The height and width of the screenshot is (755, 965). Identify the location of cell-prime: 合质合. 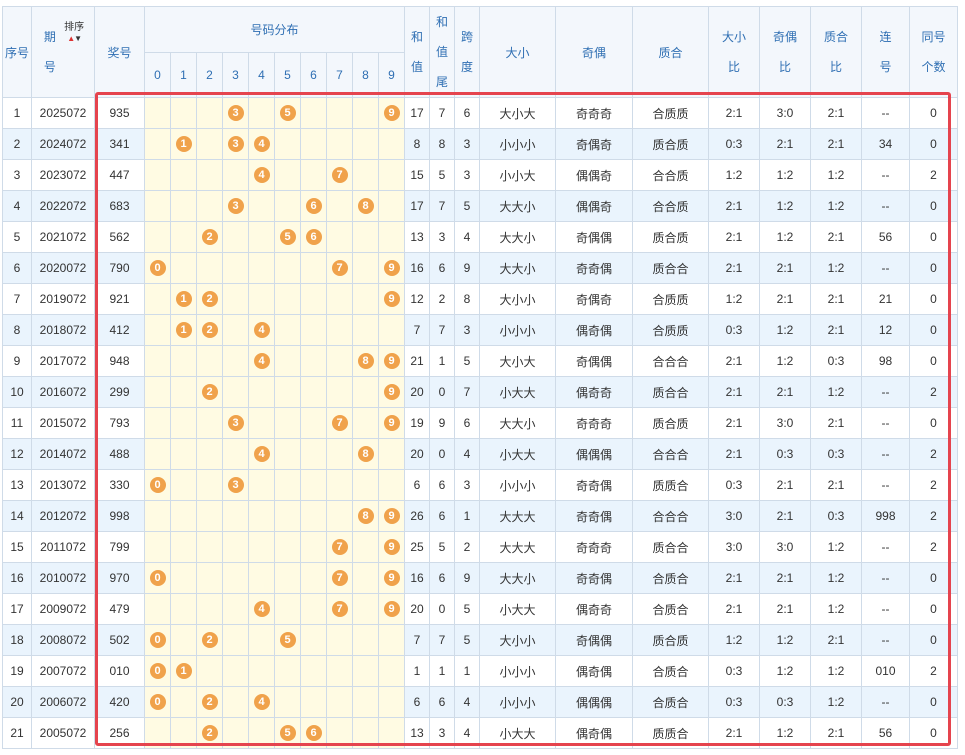
(670, 609).